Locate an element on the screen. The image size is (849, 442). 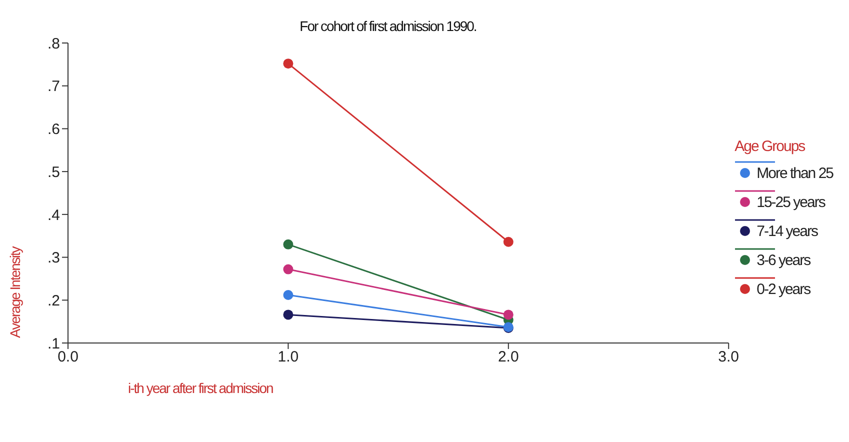
y-tick-label: .5 is located at coordinates (53, 172).